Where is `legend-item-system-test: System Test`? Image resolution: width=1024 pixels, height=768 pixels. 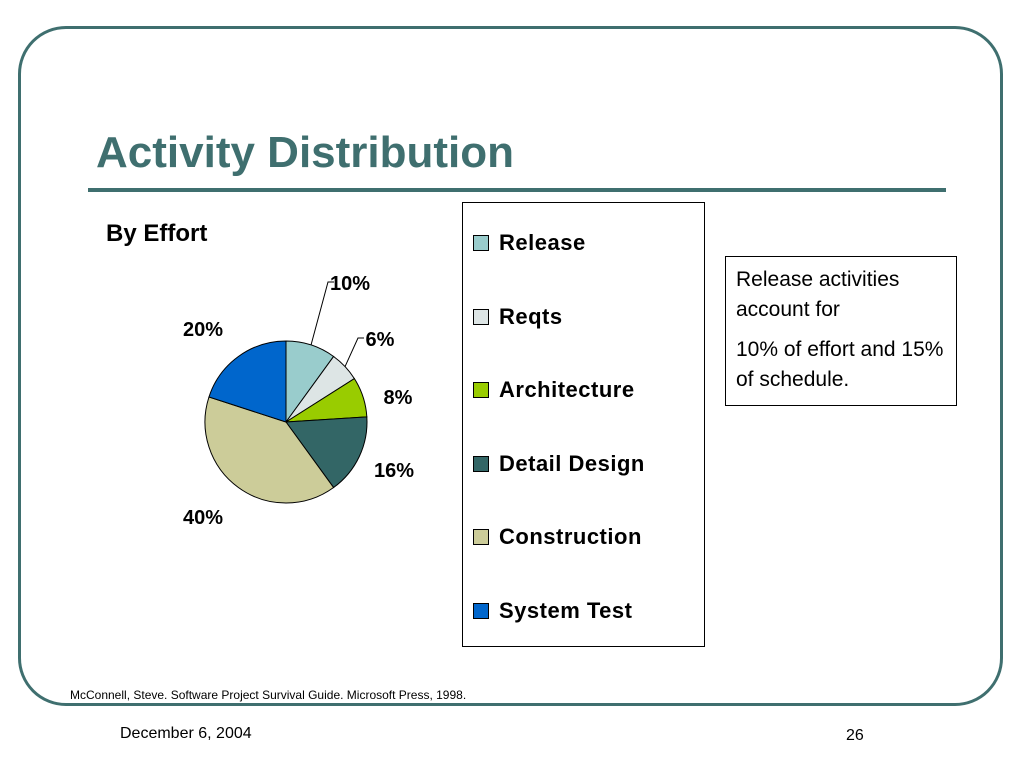
legend-item-system-test: System Test is located at coordinates (552, 611).